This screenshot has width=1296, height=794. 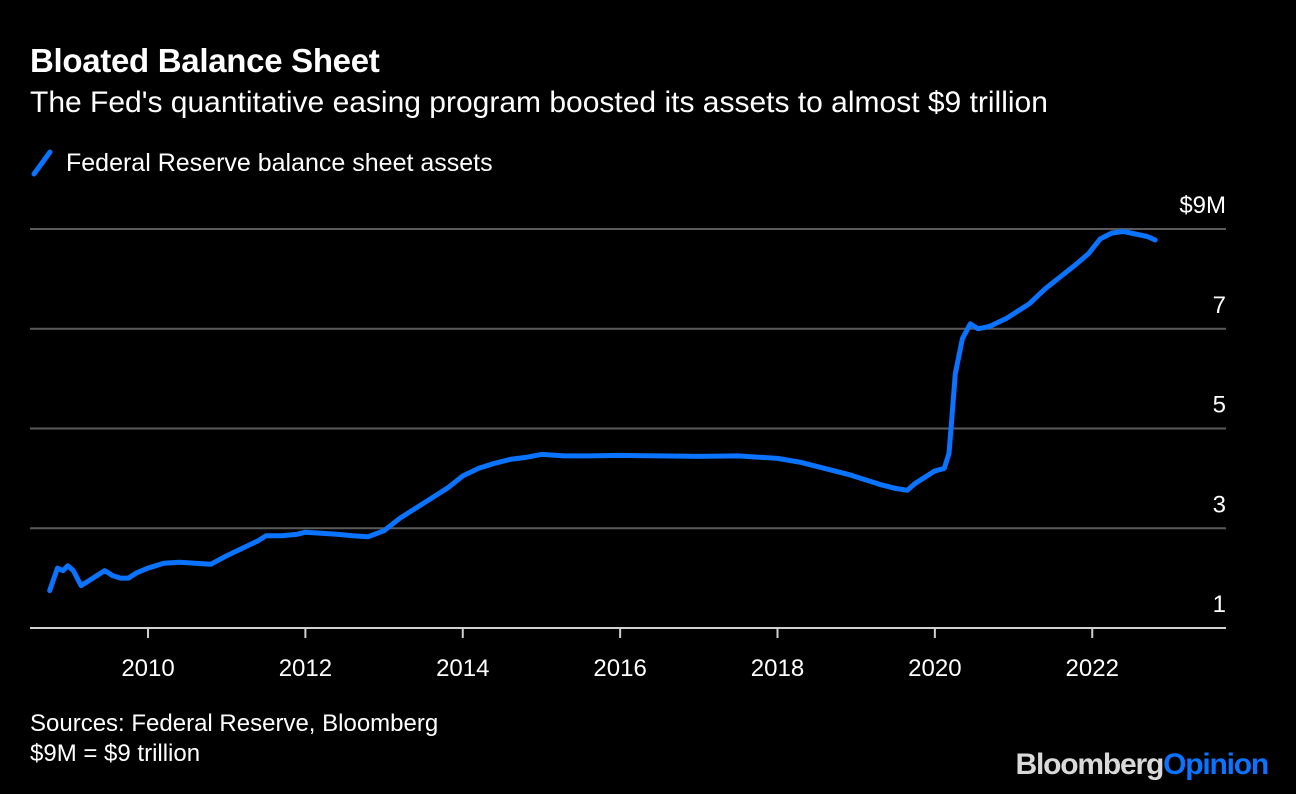 What do you see at coordinates (147, 668) in the screenshot?
I see `x-tick-label-2010: 2010` at bounding box center [147, 668].